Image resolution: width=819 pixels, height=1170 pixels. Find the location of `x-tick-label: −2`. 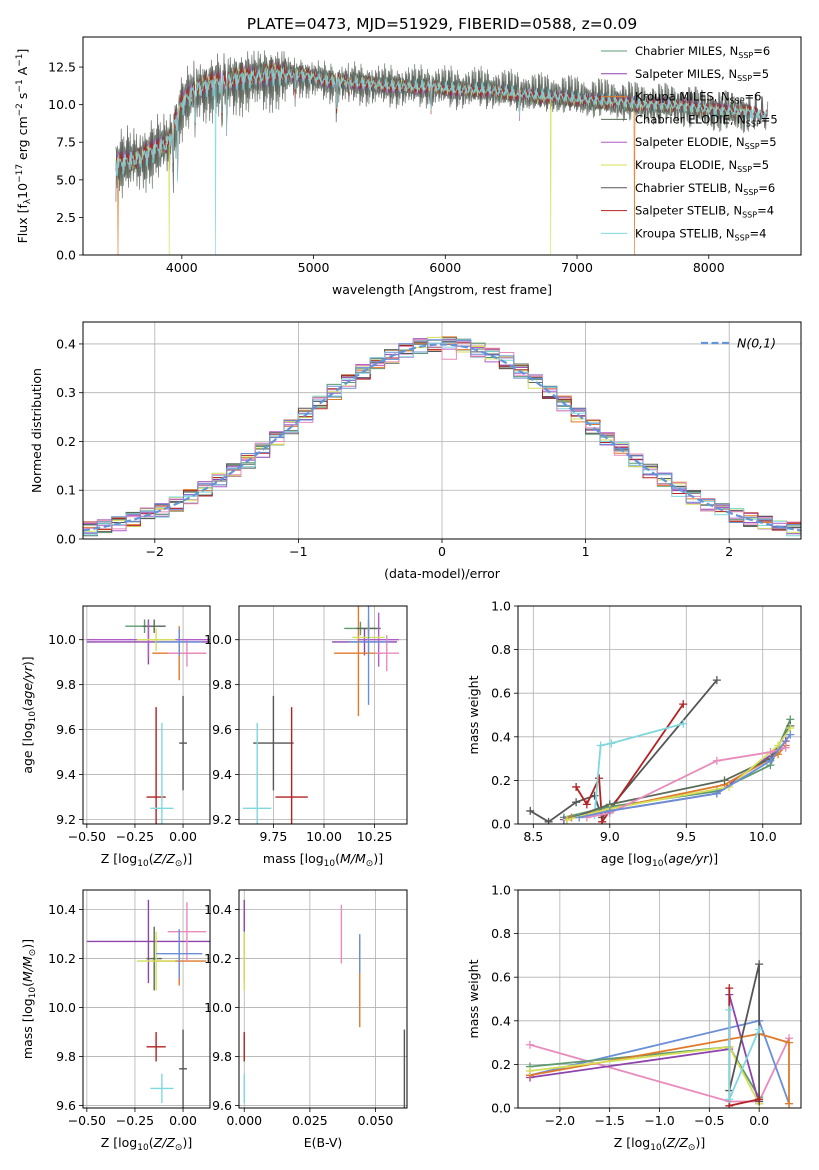

x-tick-label: −2 is located at coordinates (155, 551).